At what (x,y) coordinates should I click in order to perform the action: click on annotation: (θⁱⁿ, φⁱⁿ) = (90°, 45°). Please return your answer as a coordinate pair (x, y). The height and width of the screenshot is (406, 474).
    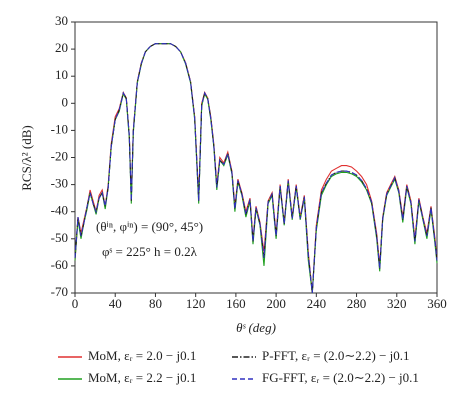
    Looking at the image, I should click on (149, 226).